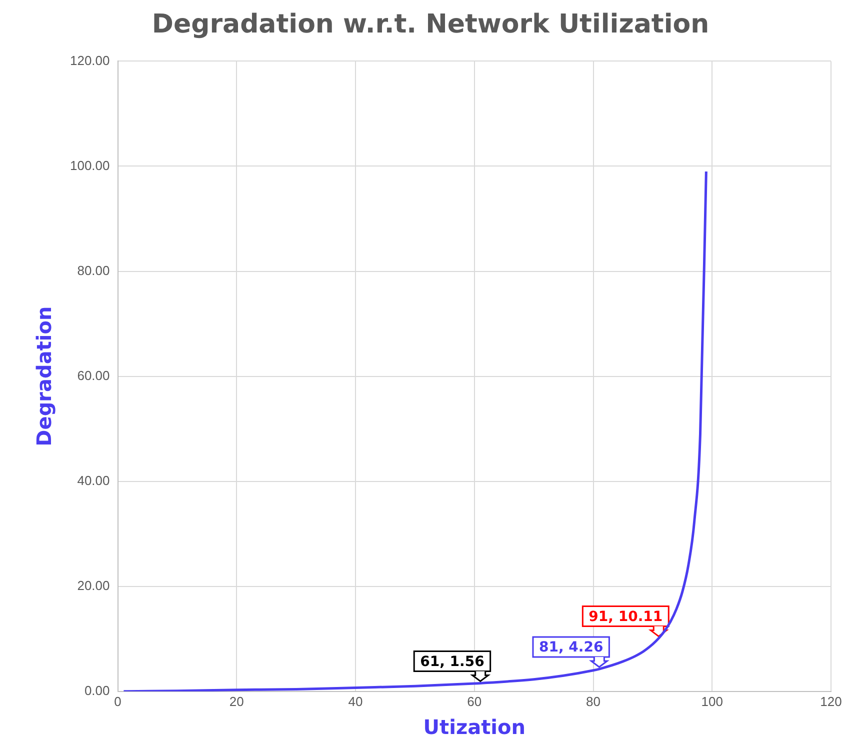  I want to click on x-tick-label: 120, so click(831, 701).